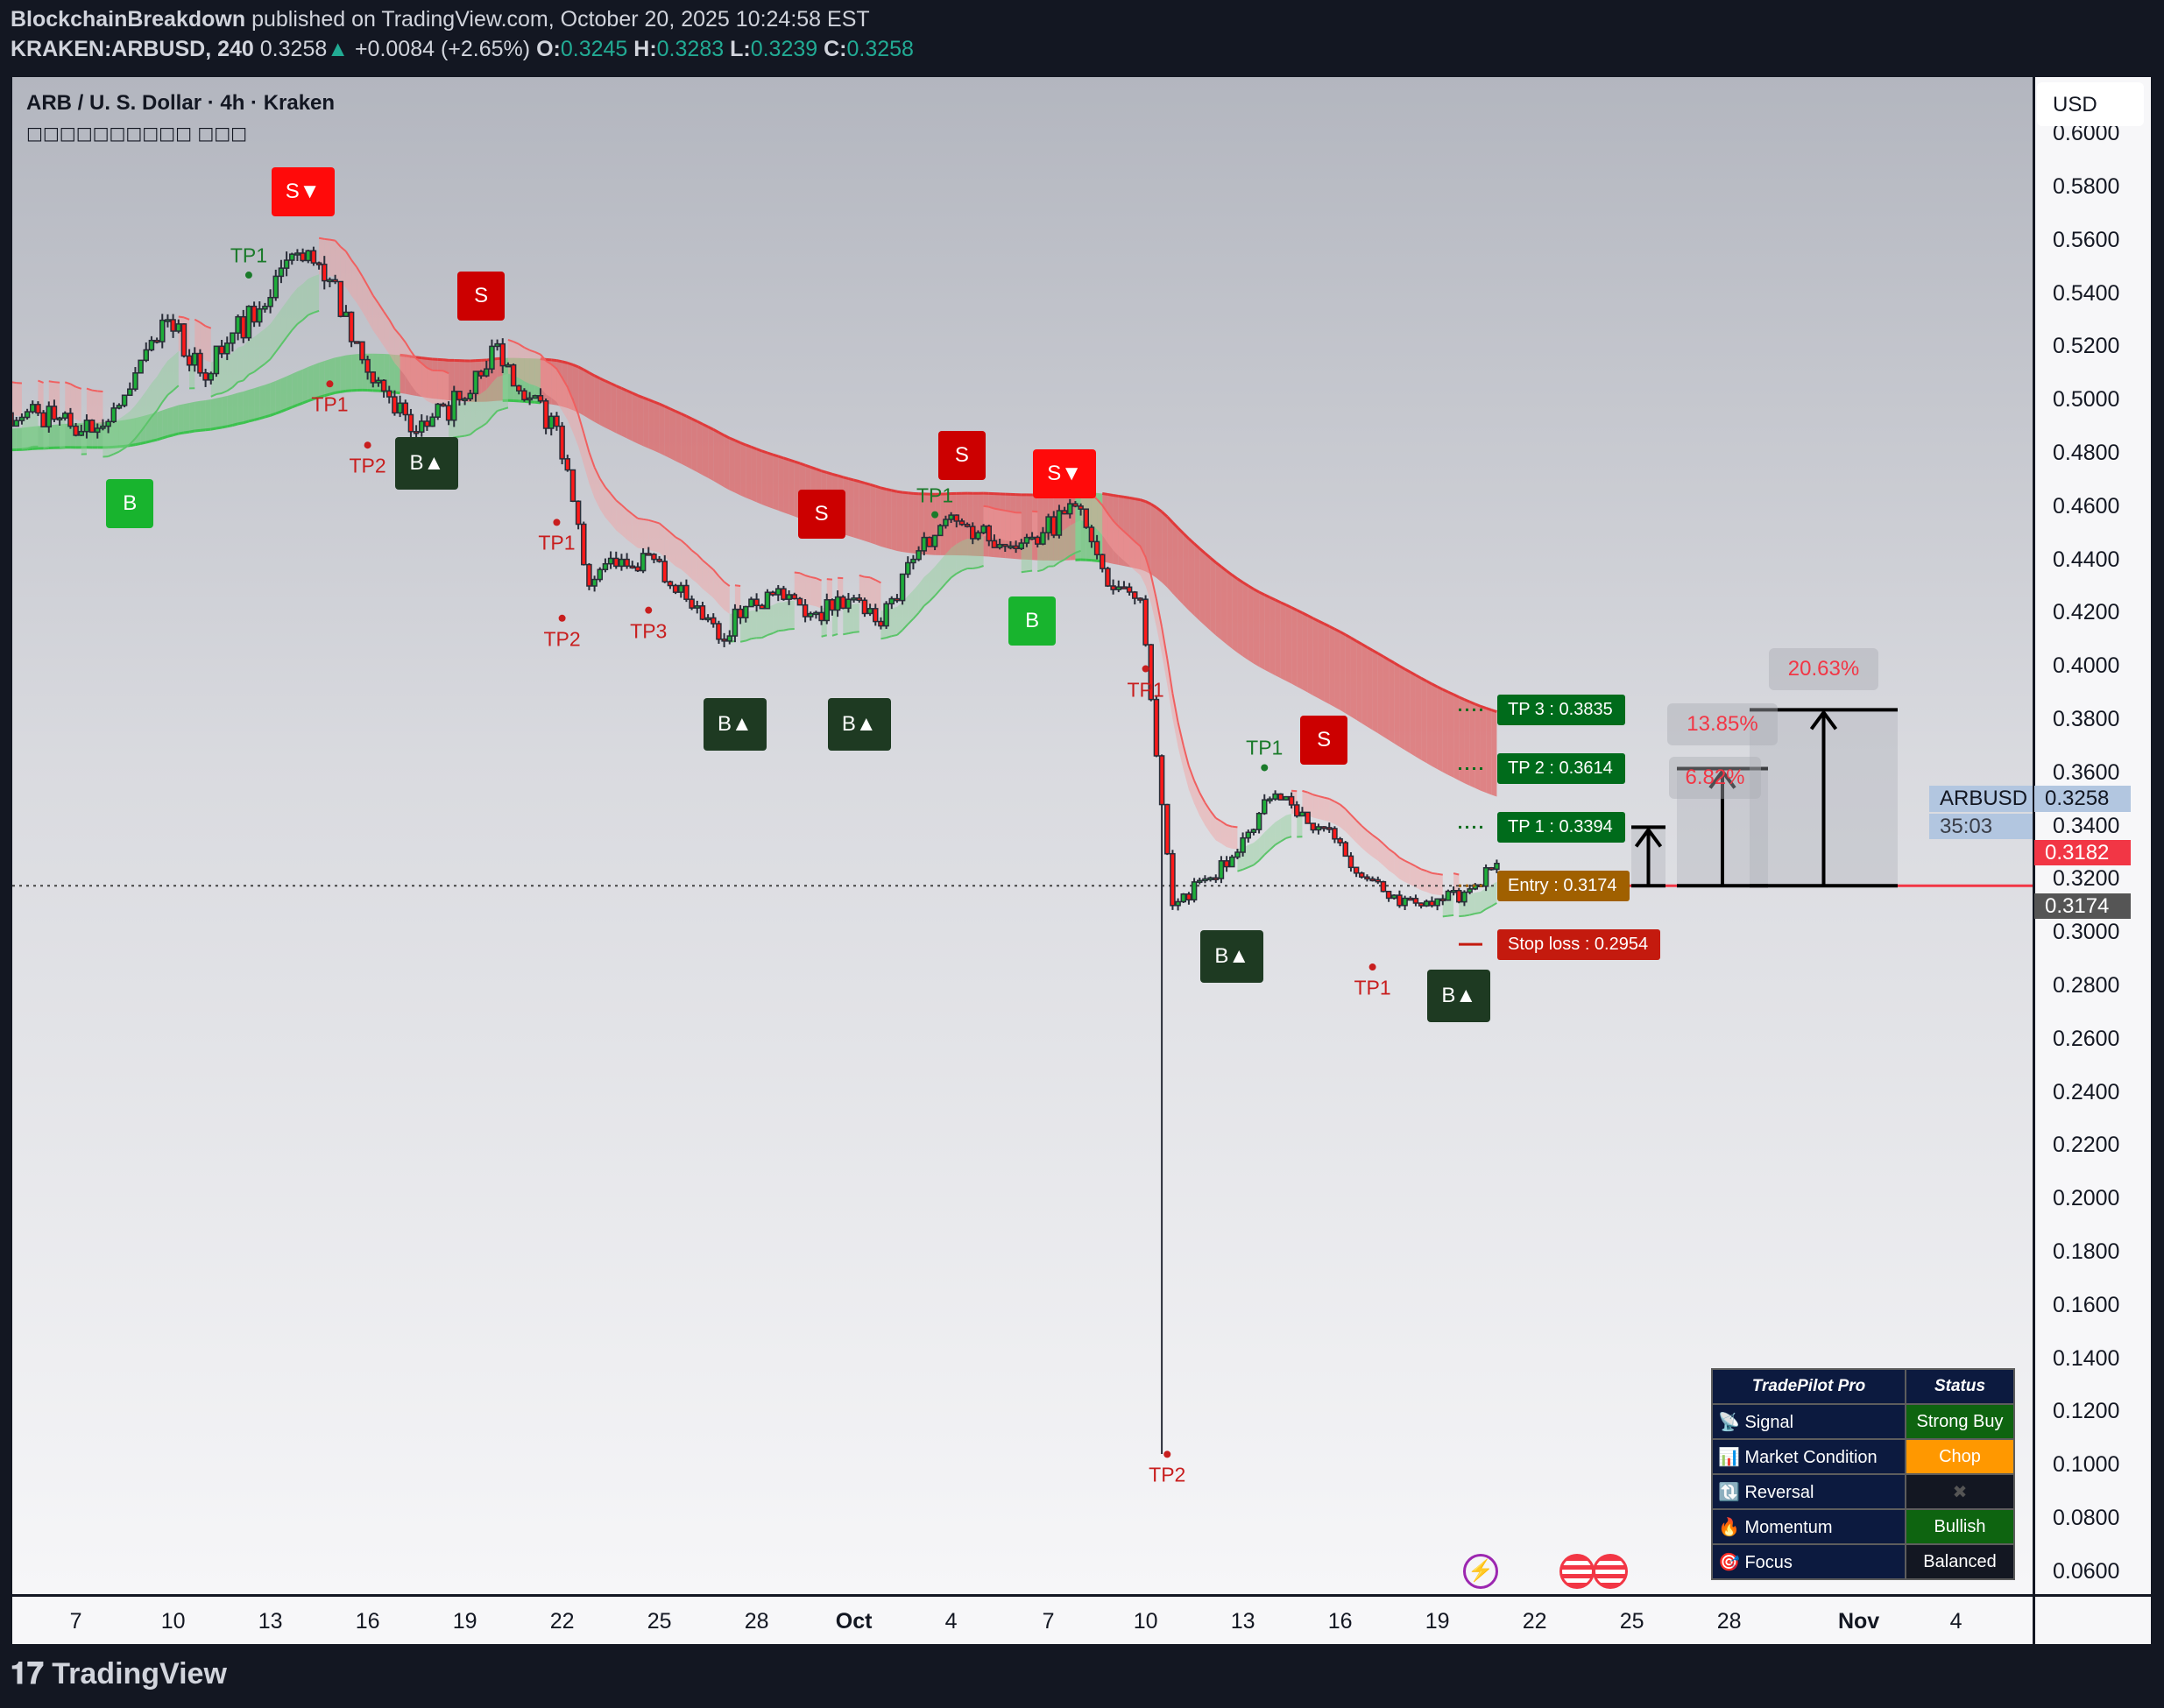 The image size is (2164, 1708). I want to click on tp-marker: TP2, so click(1167, 1474).